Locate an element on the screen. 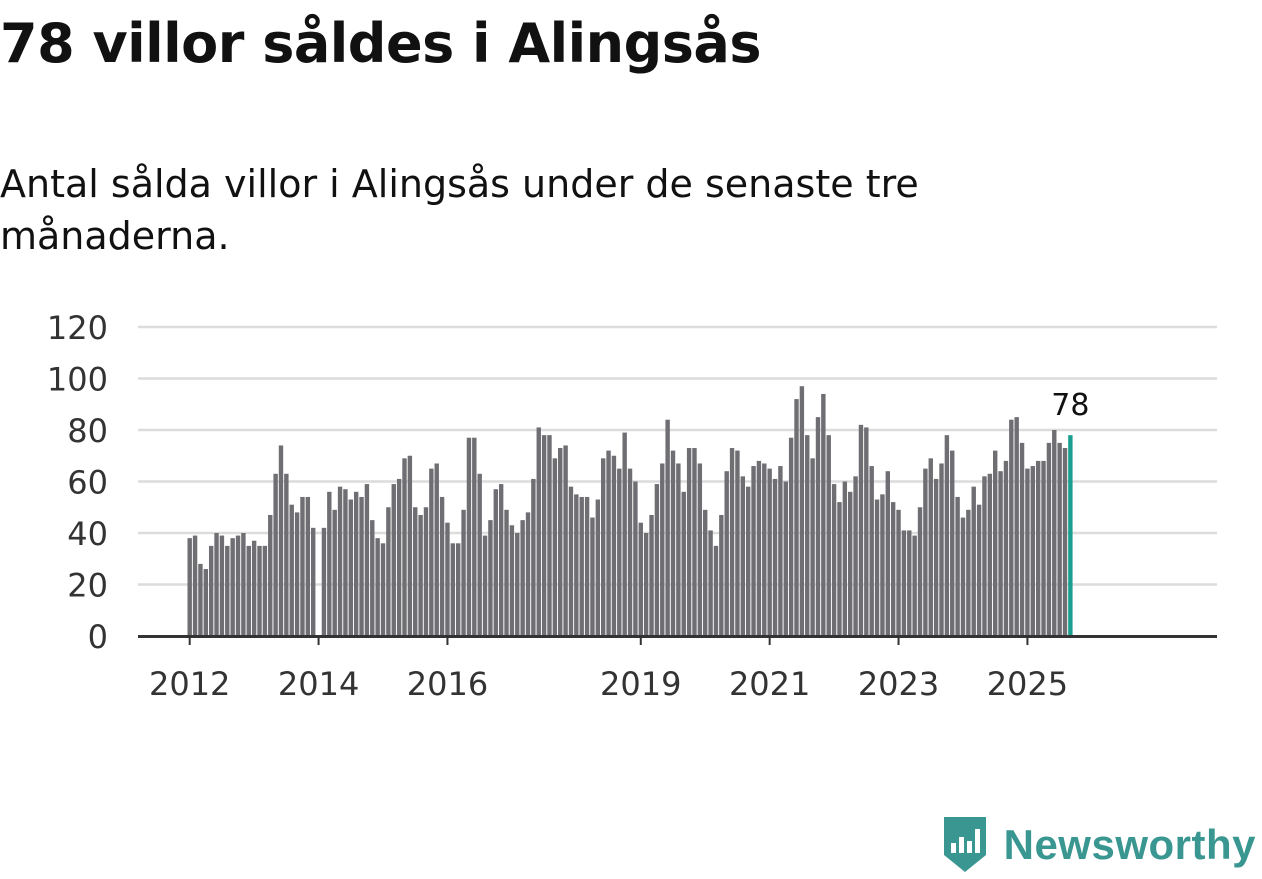 The width and height of the screenshot is (1262, 879). latest-value-label: 78 is located at coordinates (1070, 405).